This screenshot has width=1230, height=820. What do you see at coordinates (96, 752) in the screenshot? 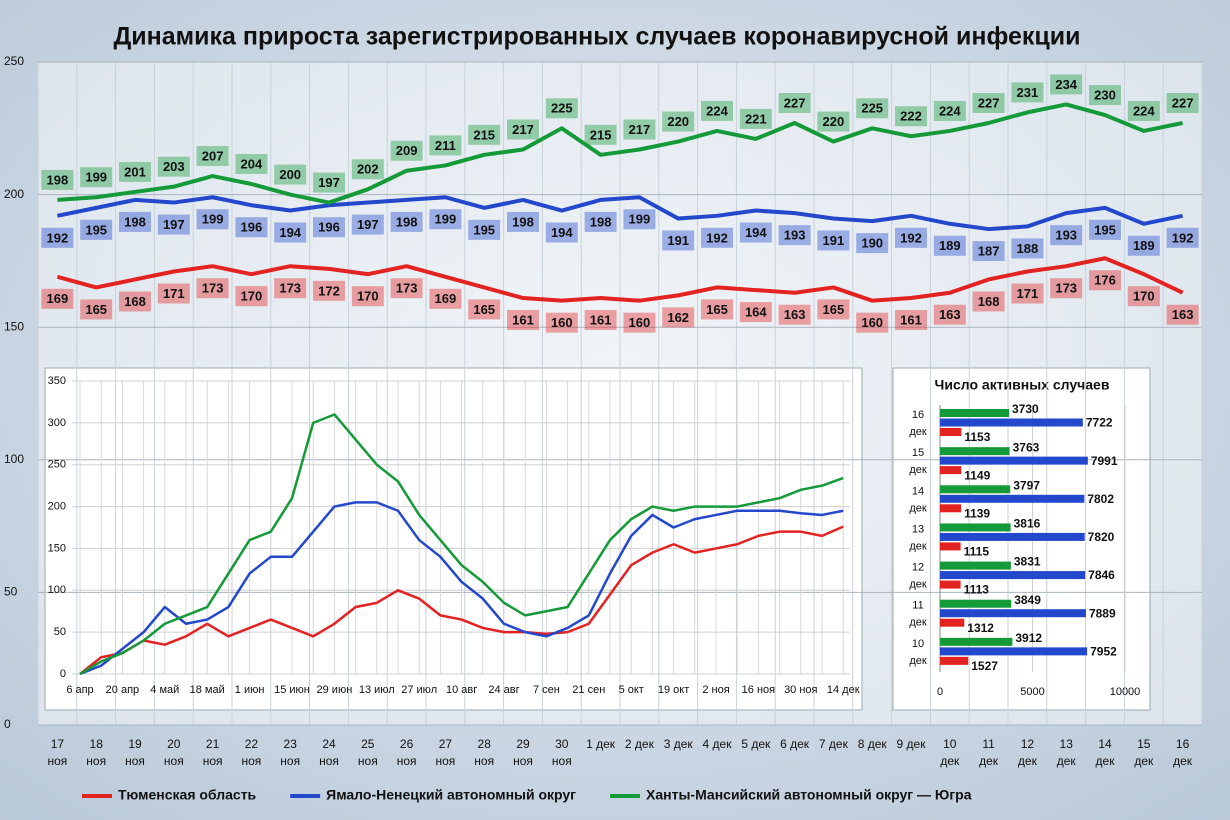
I see `x-tick-label: 18 ноя` at bounding box center [96, 752].